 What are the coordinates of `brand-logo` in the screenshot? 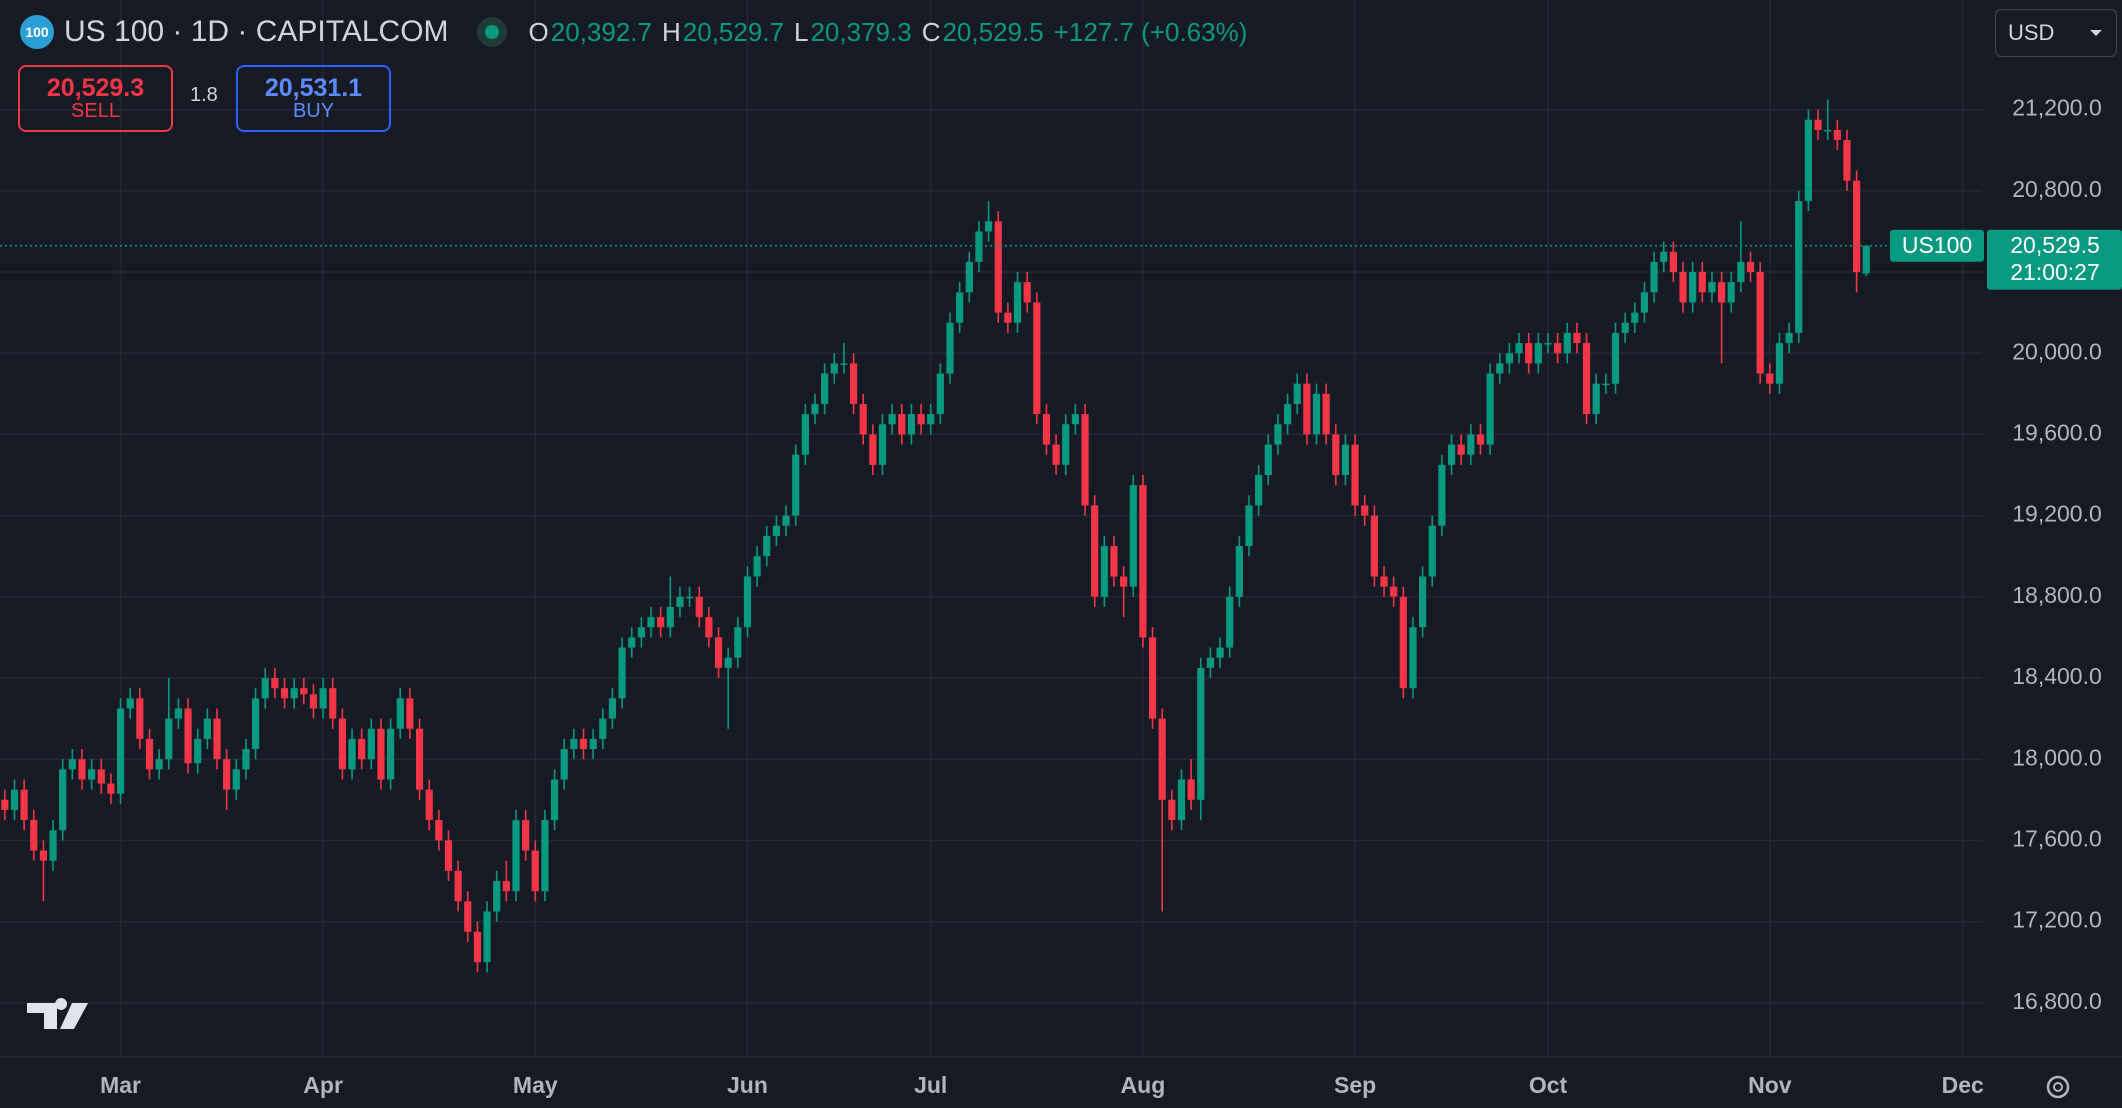 It's located at (57, 1013).